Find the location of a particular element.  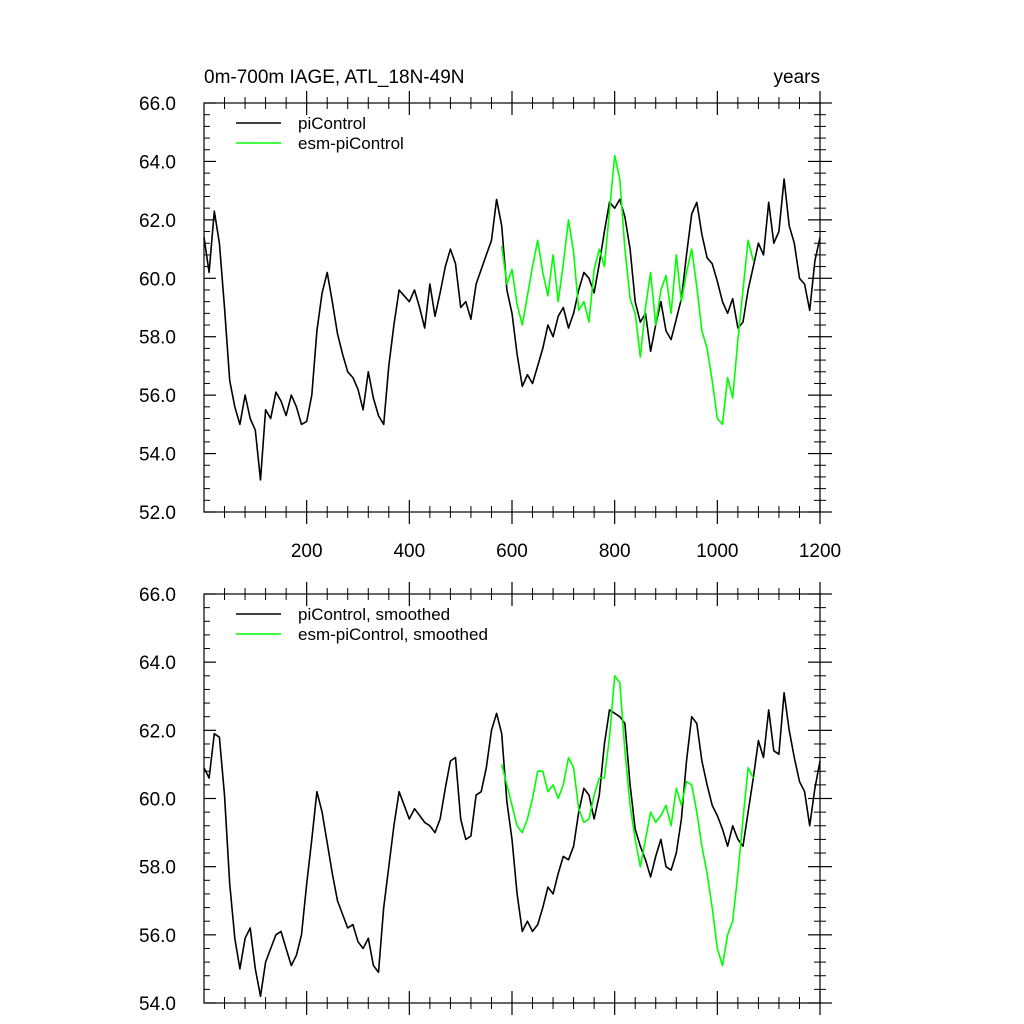

y-tick-label: 52.0 is located at coordinates (157, 513).